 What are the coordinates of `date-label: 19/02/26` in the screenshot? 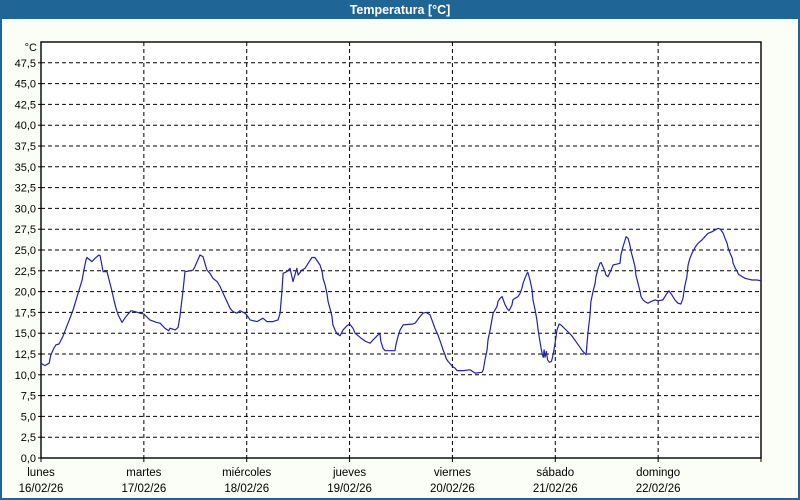 It's located at (349, 489).